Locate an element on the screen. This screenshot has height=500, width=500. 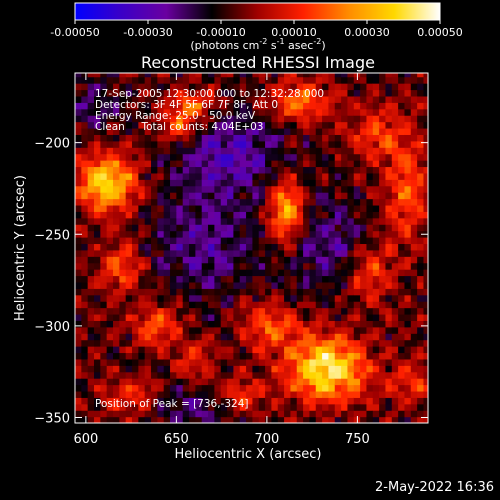
colorbar-tick-label: -0.00030 is located at coordinates (147, 32).